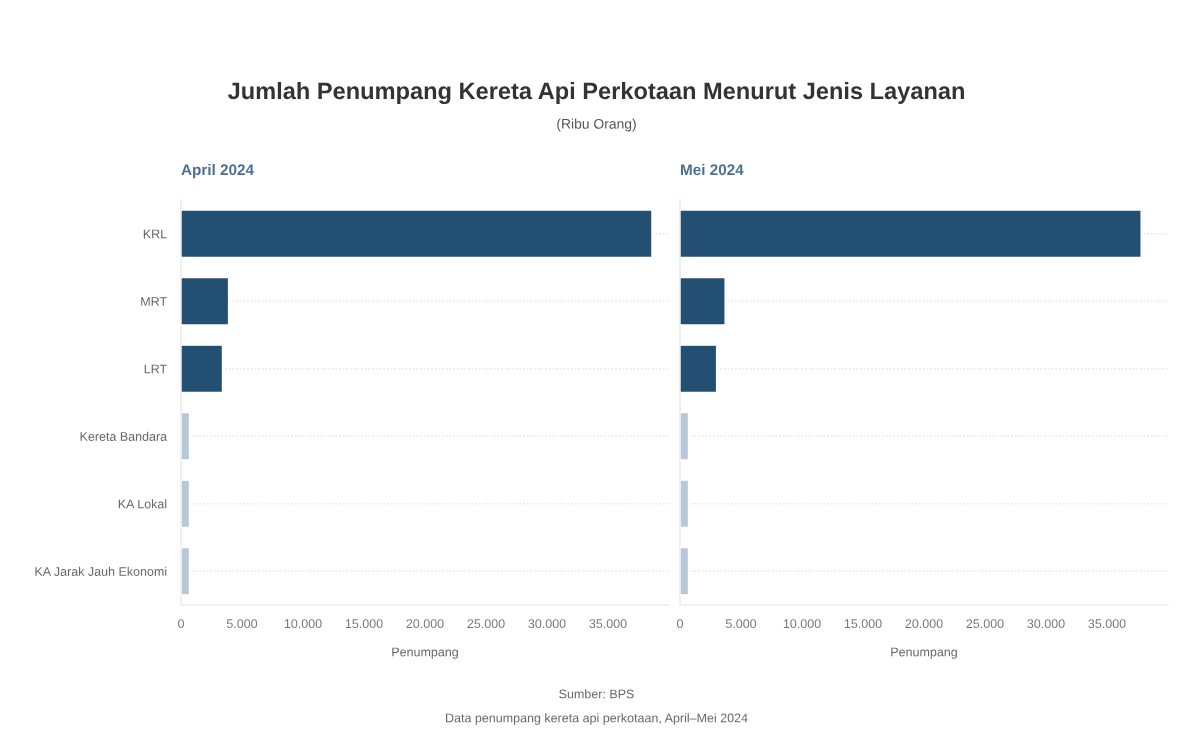 This screenshot has width=1193, height=745. I want to click on text: Sumber: BPS, so click(596, 694).